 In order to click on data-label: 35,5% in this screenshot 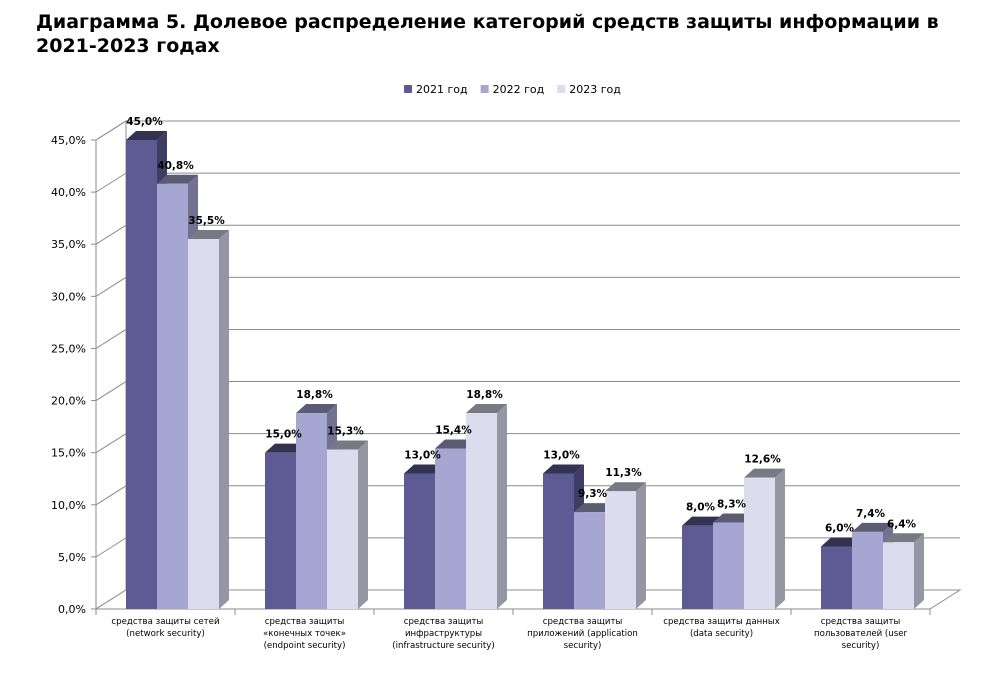, I will do `click(206, 221)`.